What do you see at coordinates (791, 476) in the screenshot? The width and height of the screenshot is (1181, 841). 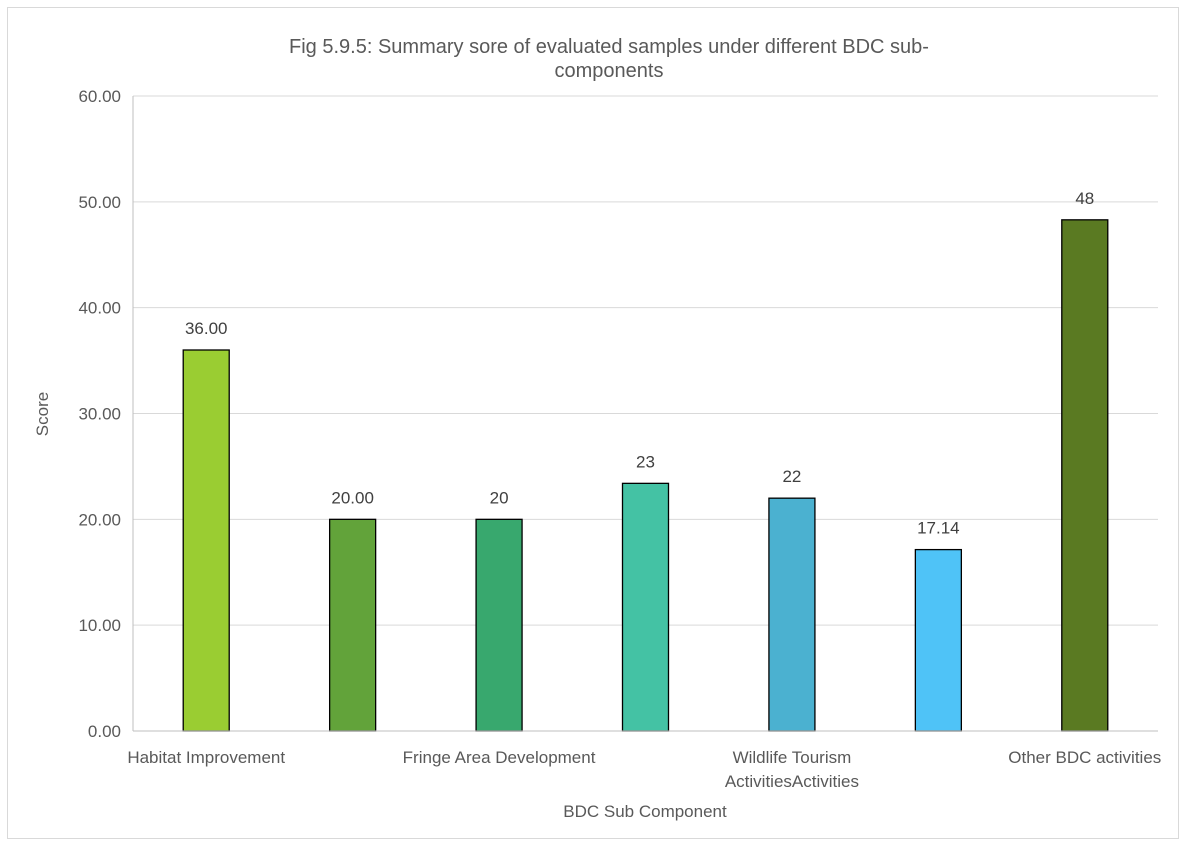 I see `data-label: 22` at bounding box center [791, 476].